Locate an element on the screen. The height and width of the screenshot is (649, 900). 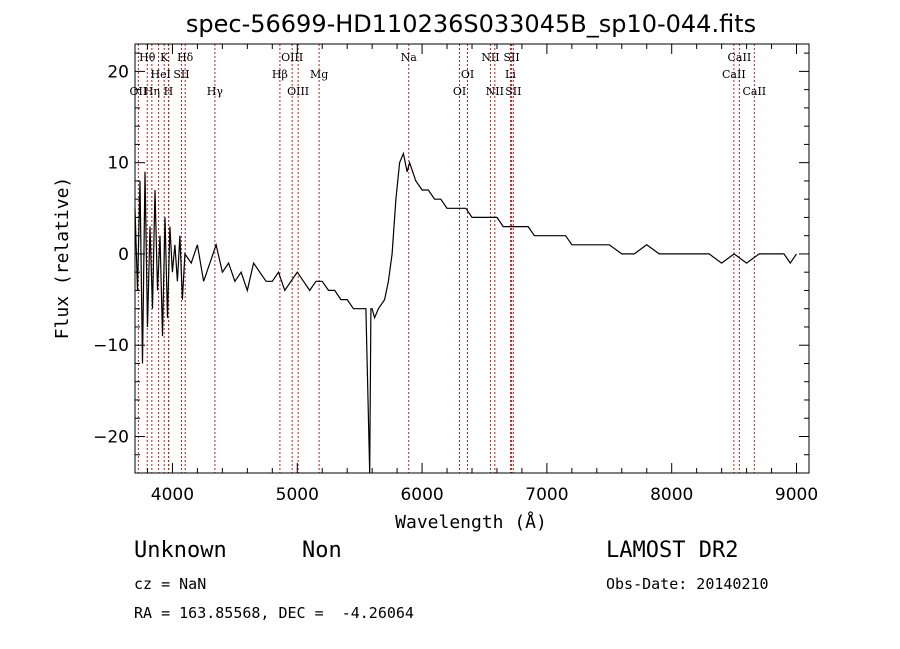
spectral-line-label: Hη is located at coordinates (152, 91).